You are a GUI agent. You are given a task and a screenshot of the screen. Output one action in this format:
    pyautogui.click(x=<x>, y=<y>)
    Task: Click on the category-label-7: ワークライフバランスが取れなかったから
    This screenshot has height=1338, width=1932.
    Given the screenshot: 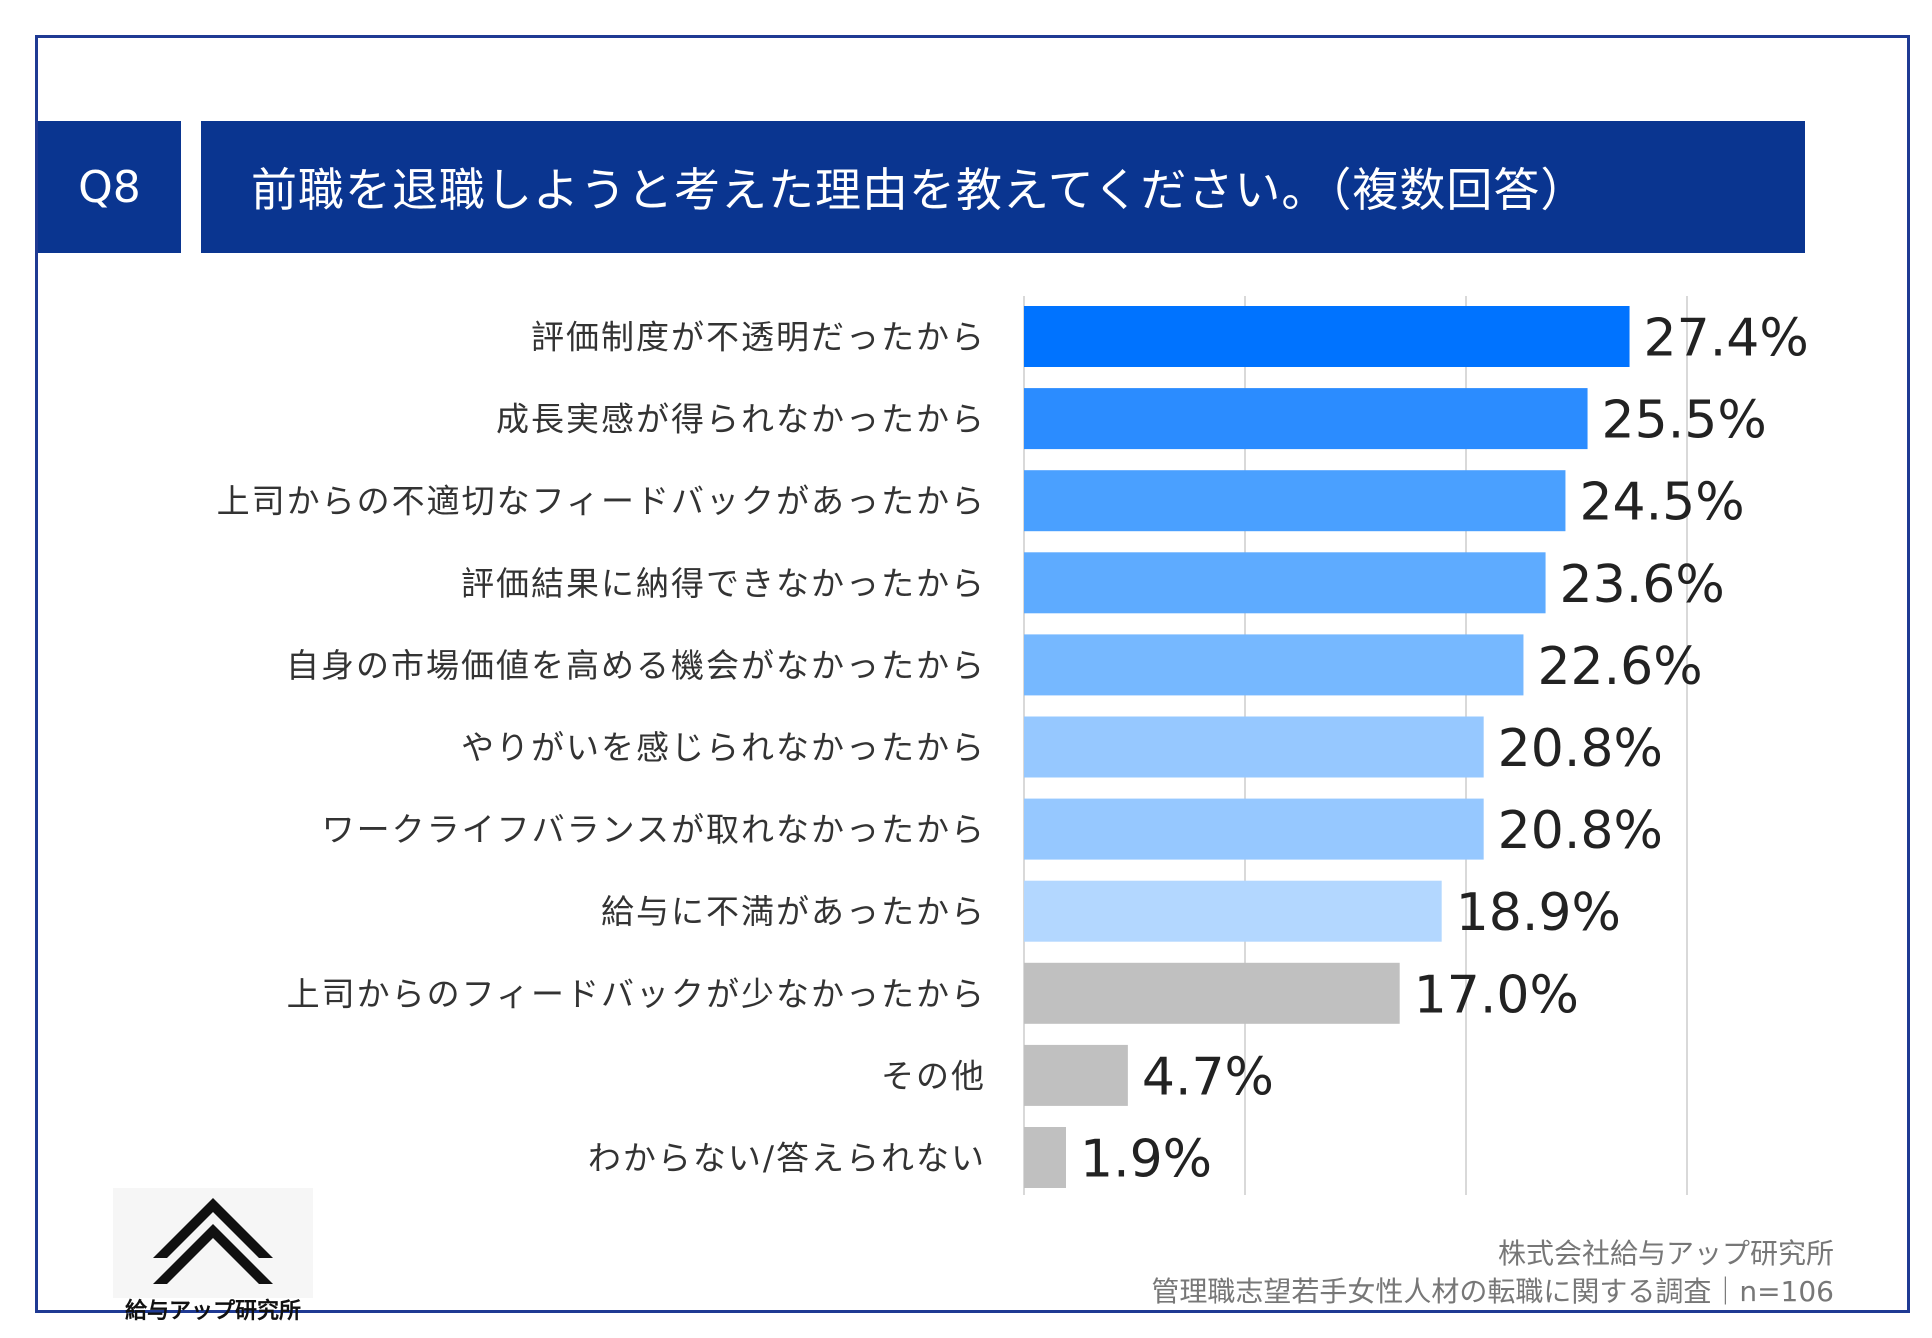 What is the action you would take?
    pyautogui.click(x=654, y=829)
    